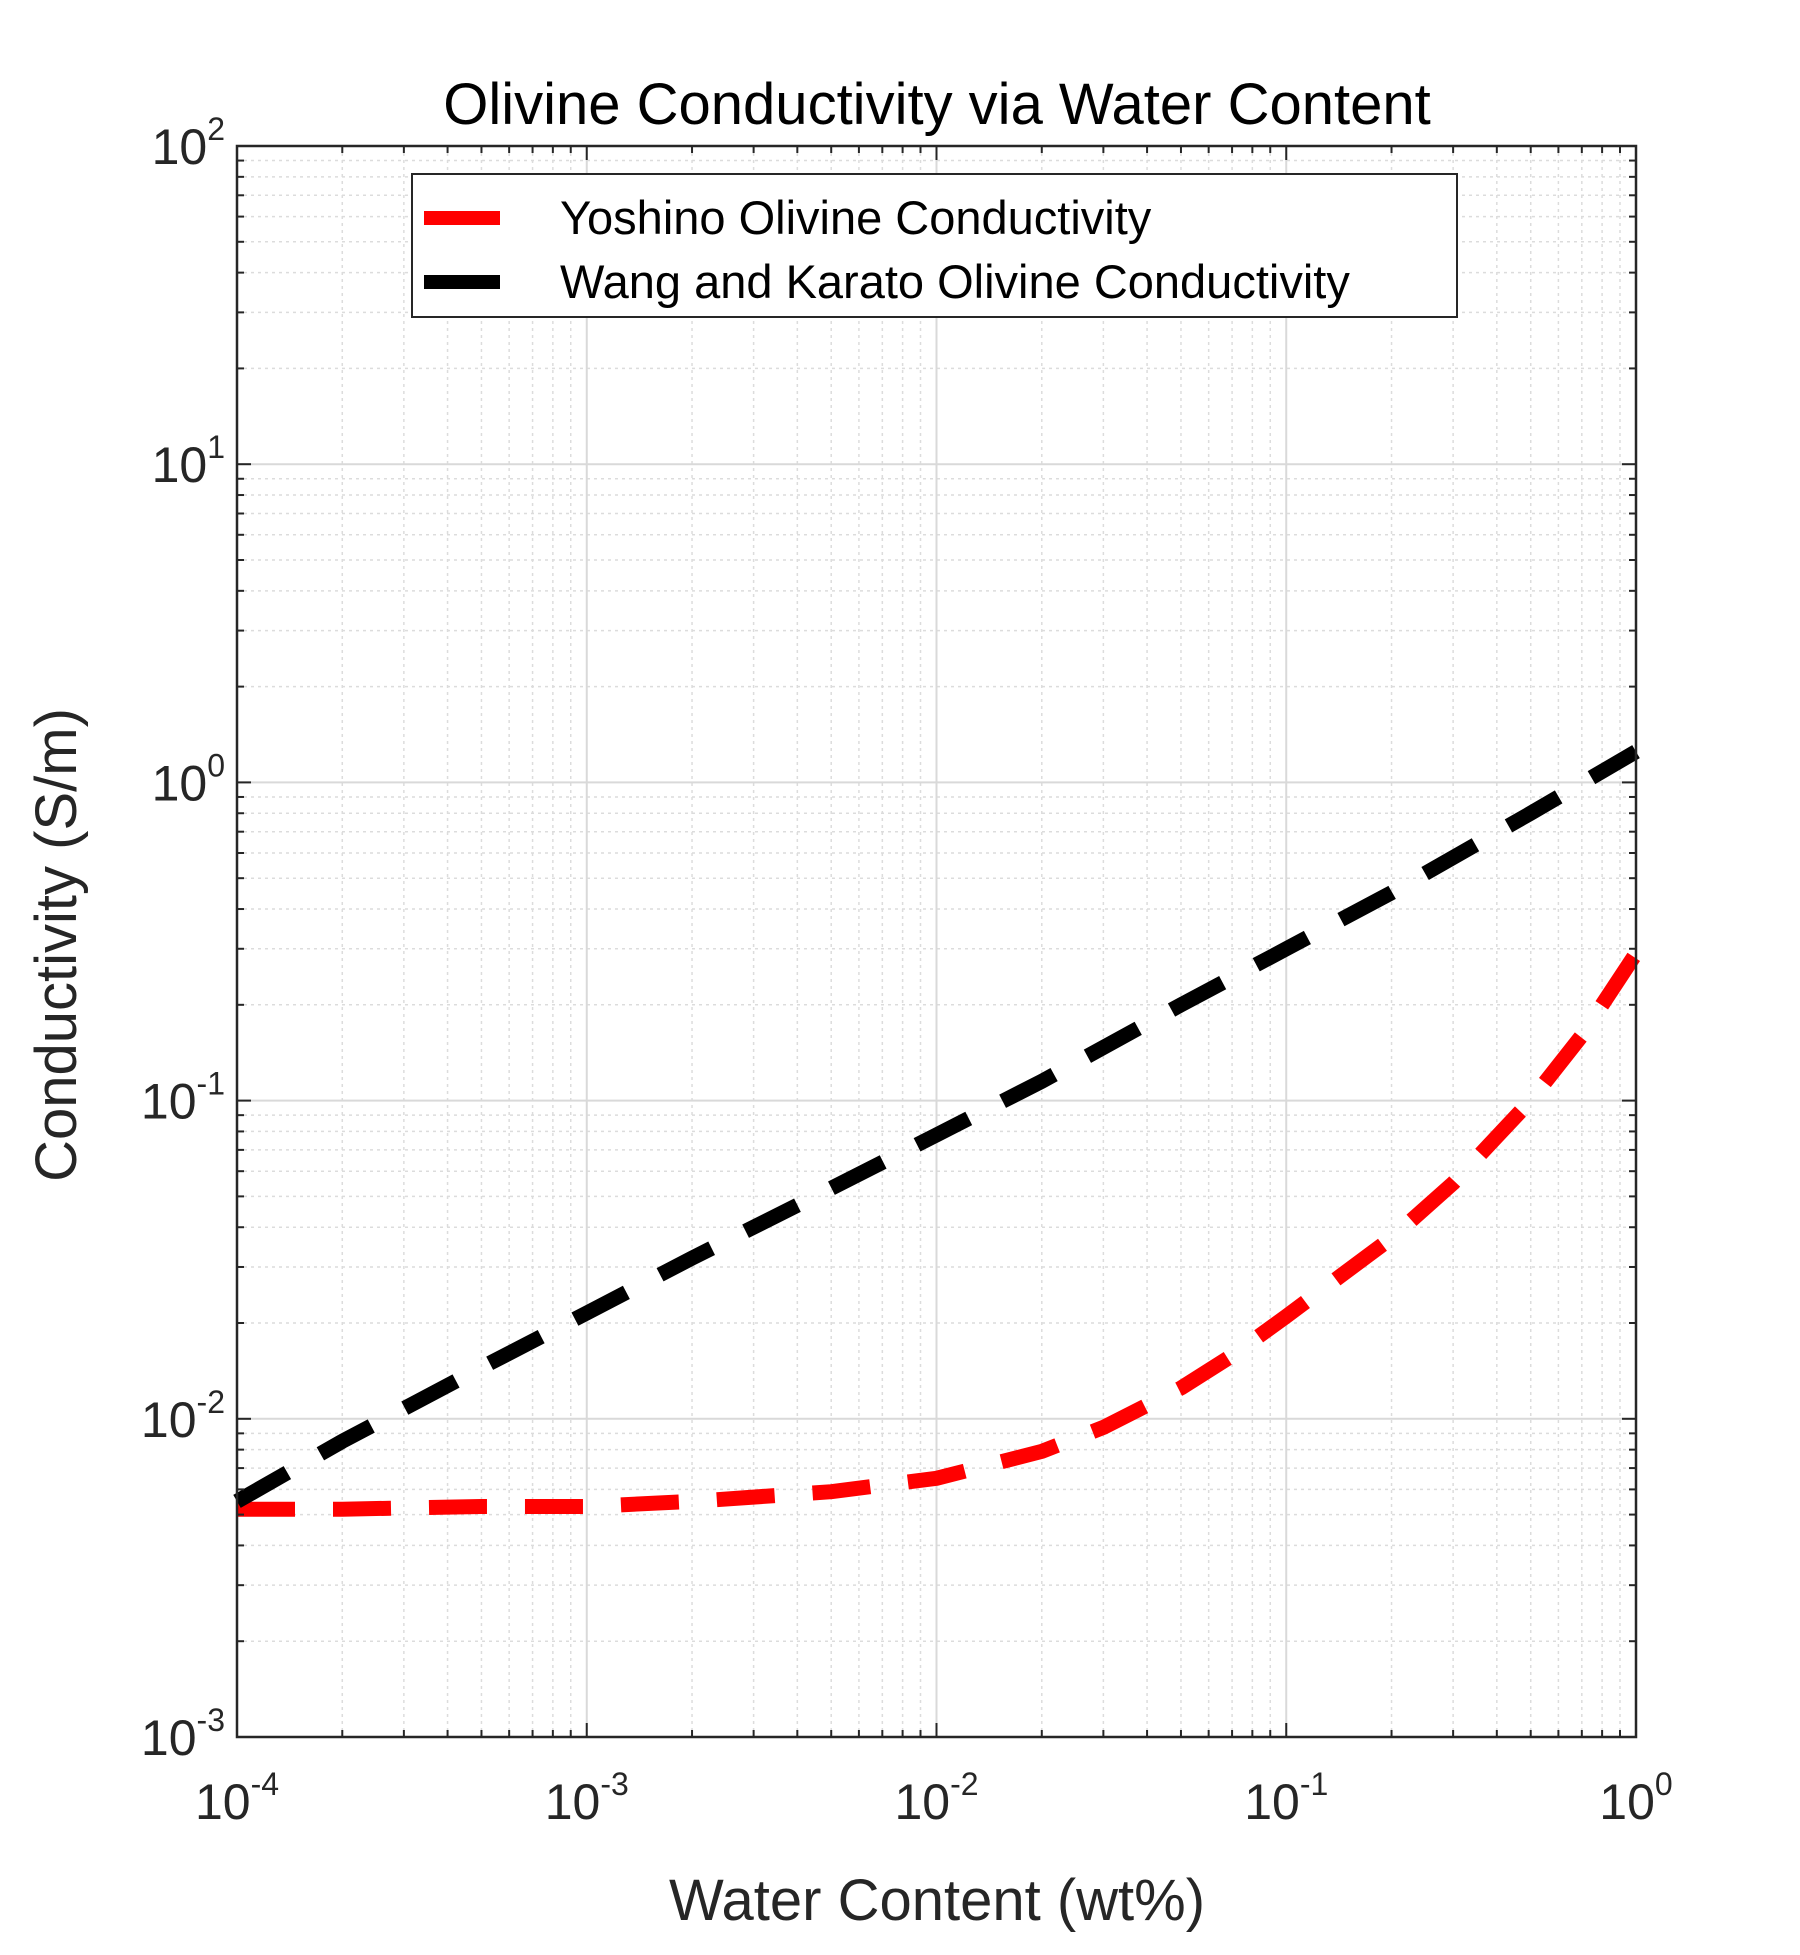  Describe the element at coordinates (856, 217) in the screenshot. I see `legend-label-yoshino: Yoshino Olivine Conductivity` at that location.